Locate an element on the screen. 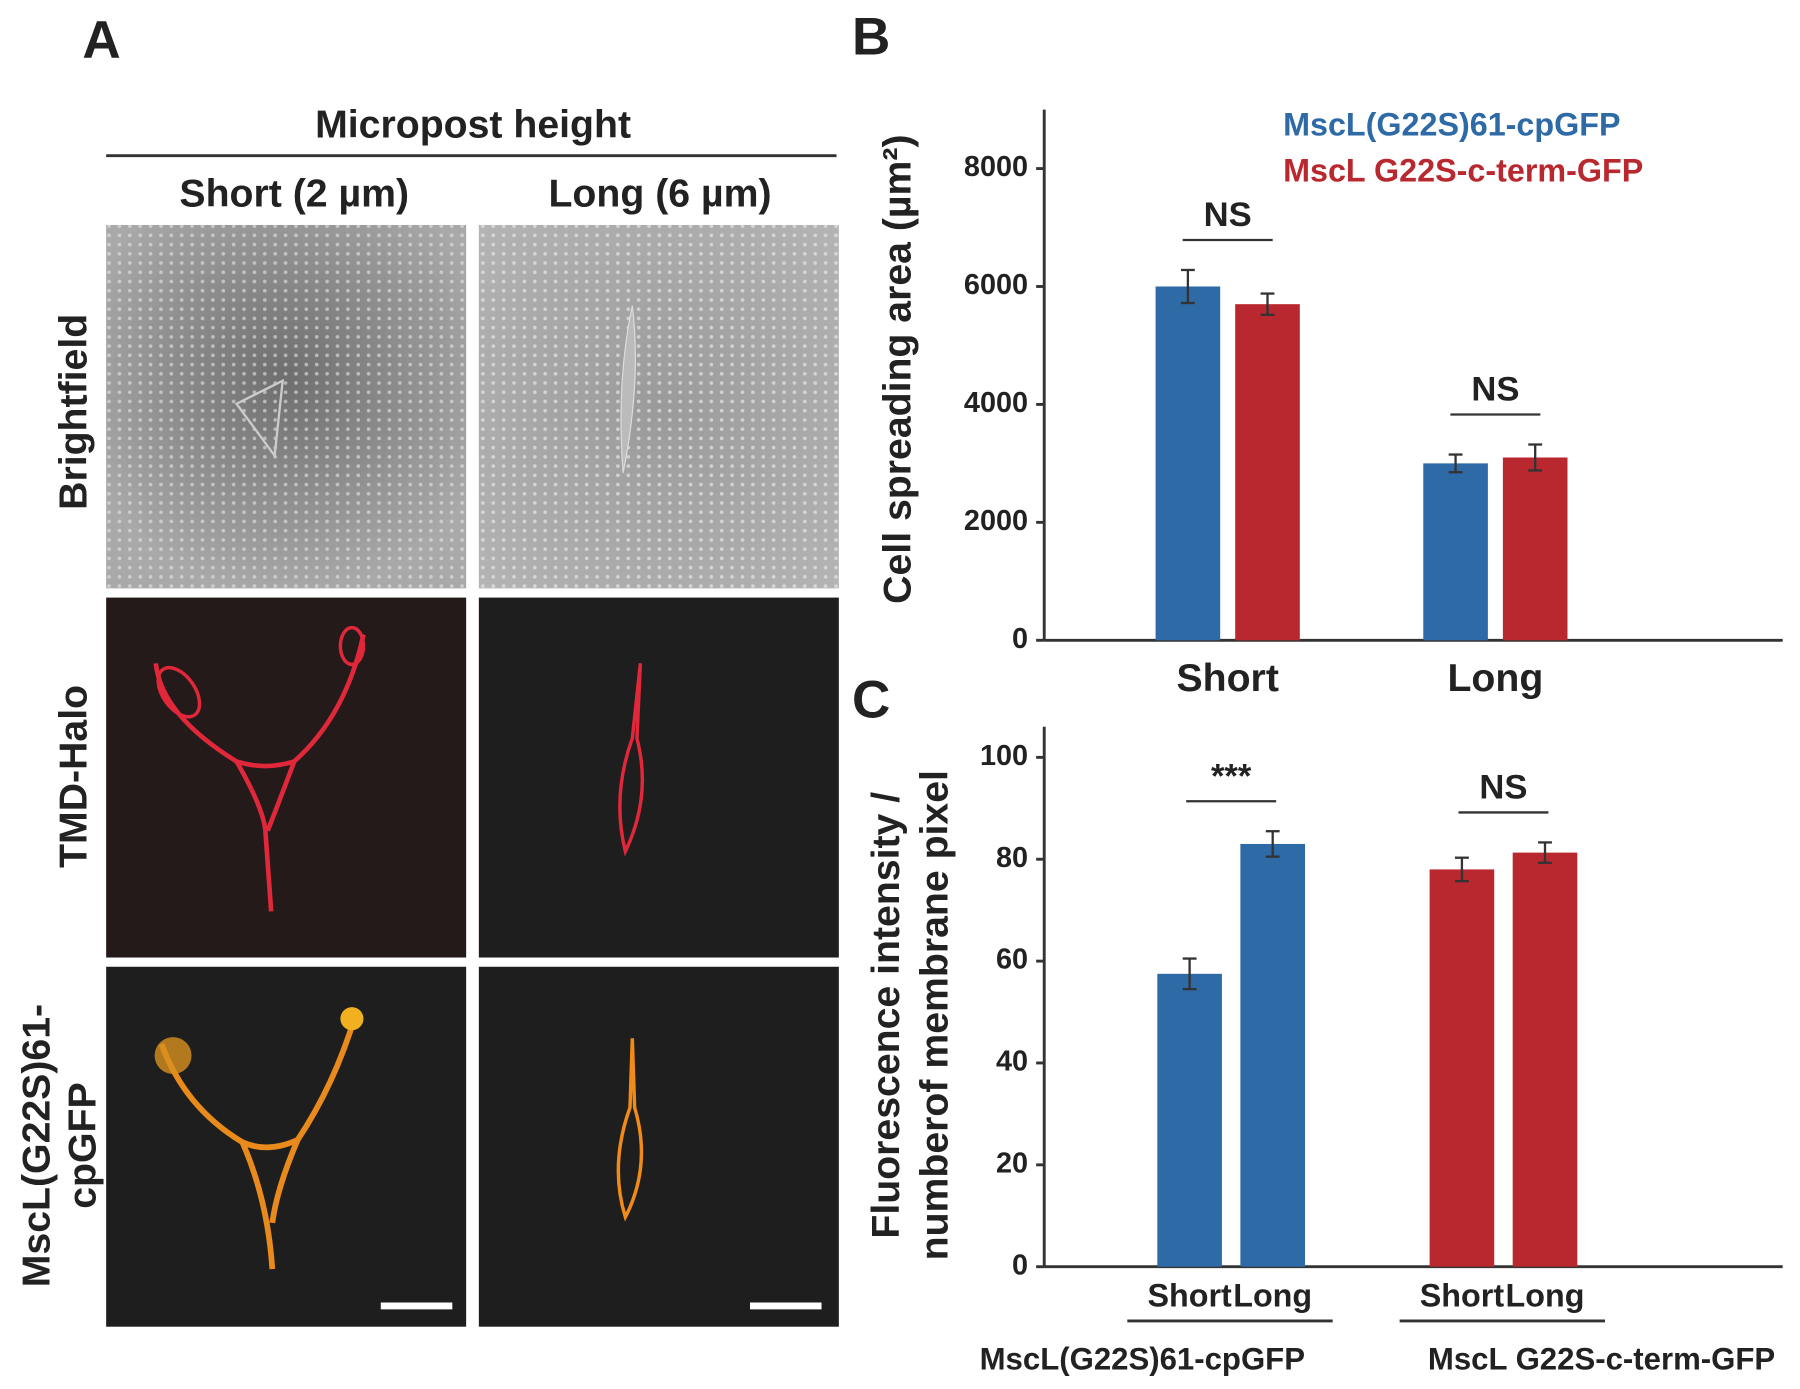  row-label: MscL(G22S)61- is located at coordinates (37, 1145).